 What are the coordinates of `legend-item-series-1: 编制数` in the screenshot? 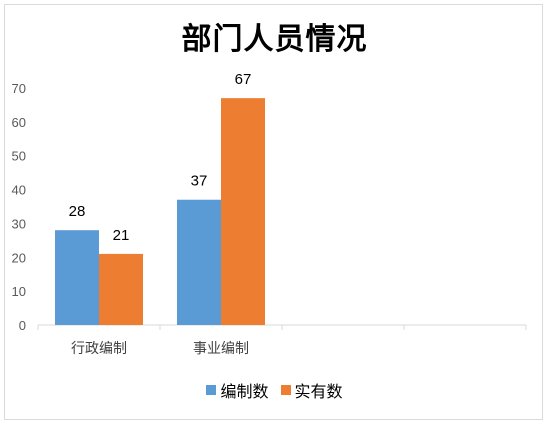 It's located at (237, 390).